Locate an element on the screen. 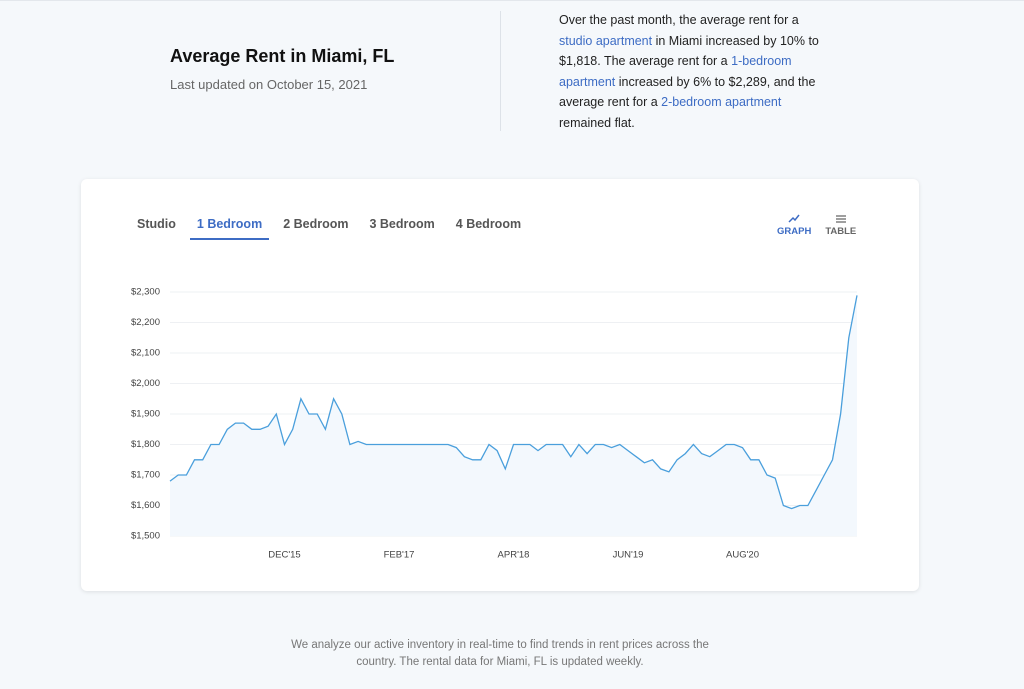 The width and height of the screenshot is (1024, 689). y-tick-label: $1,500 is located at coordinates (145, 536).